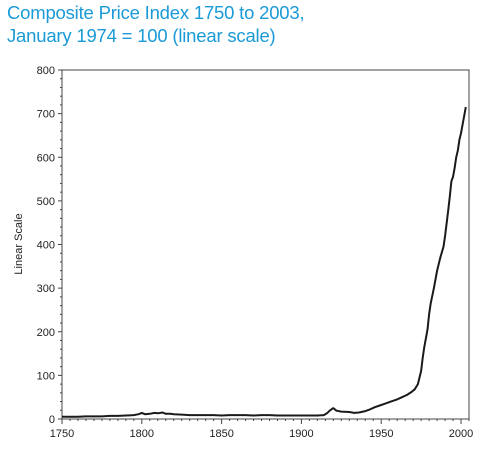 The height and width of the screenshot is (452, 485). What do you see at coordinates (261, 429) in the screenshot?
I see `x-axis: 1750 1800 1850 1900 1950 2000` at bounding box center [261, 429].